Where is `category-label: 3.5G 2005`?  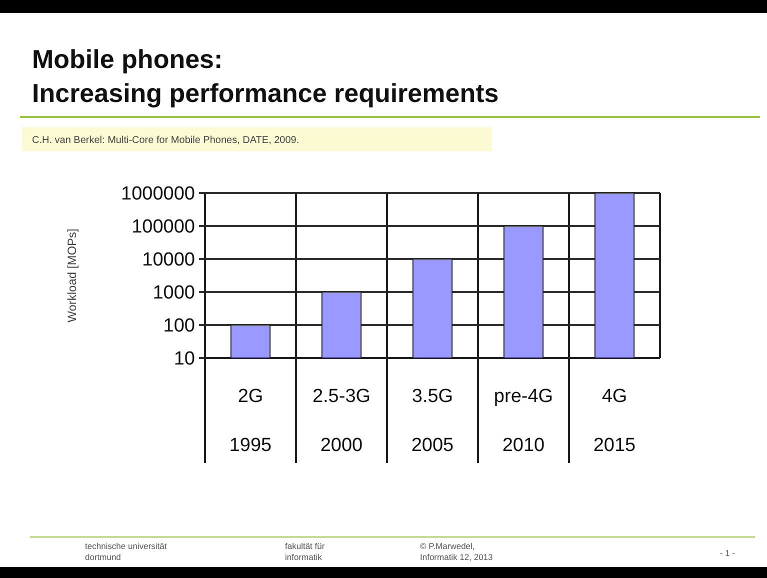
category-label: 3.5G 2005 is located at coordinates (432, 421).